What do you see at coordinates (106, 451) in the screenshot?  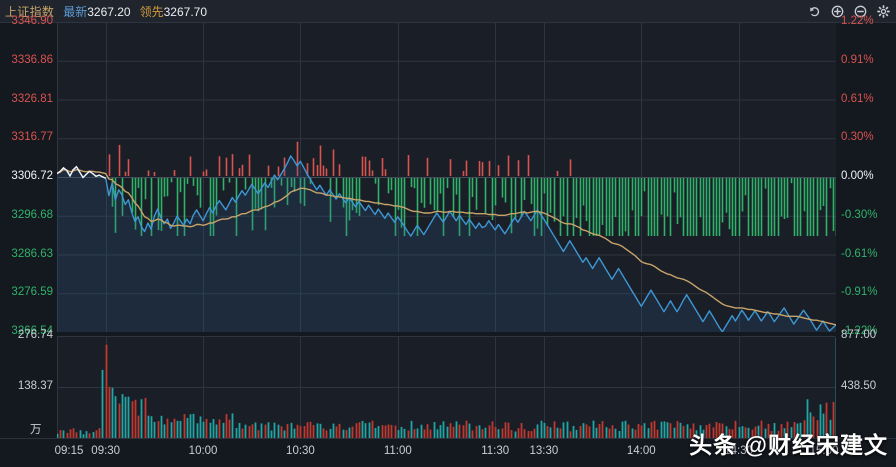 I see `time-tick-label: 09:30` at bounding box center [106, 451].